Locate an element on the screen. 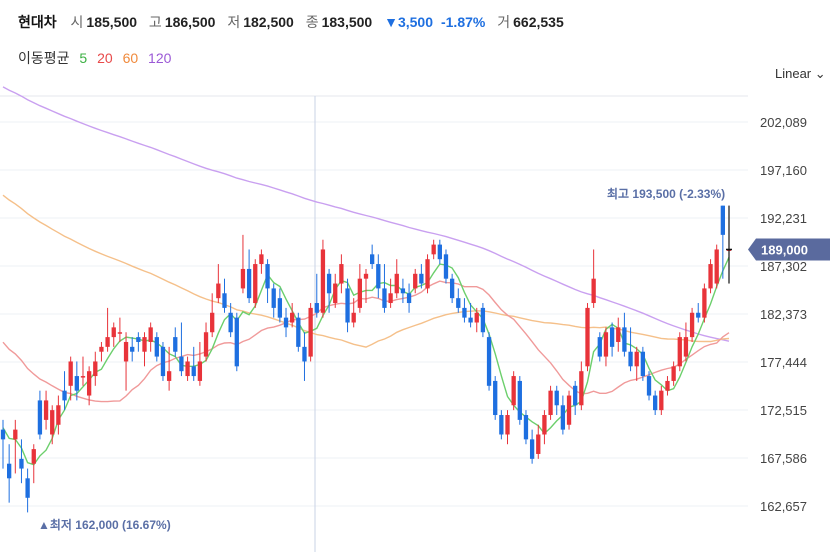 This screenshot has width=830, height=552. scale-selector: Linear ⌄ is located at coordinates (800, 74).